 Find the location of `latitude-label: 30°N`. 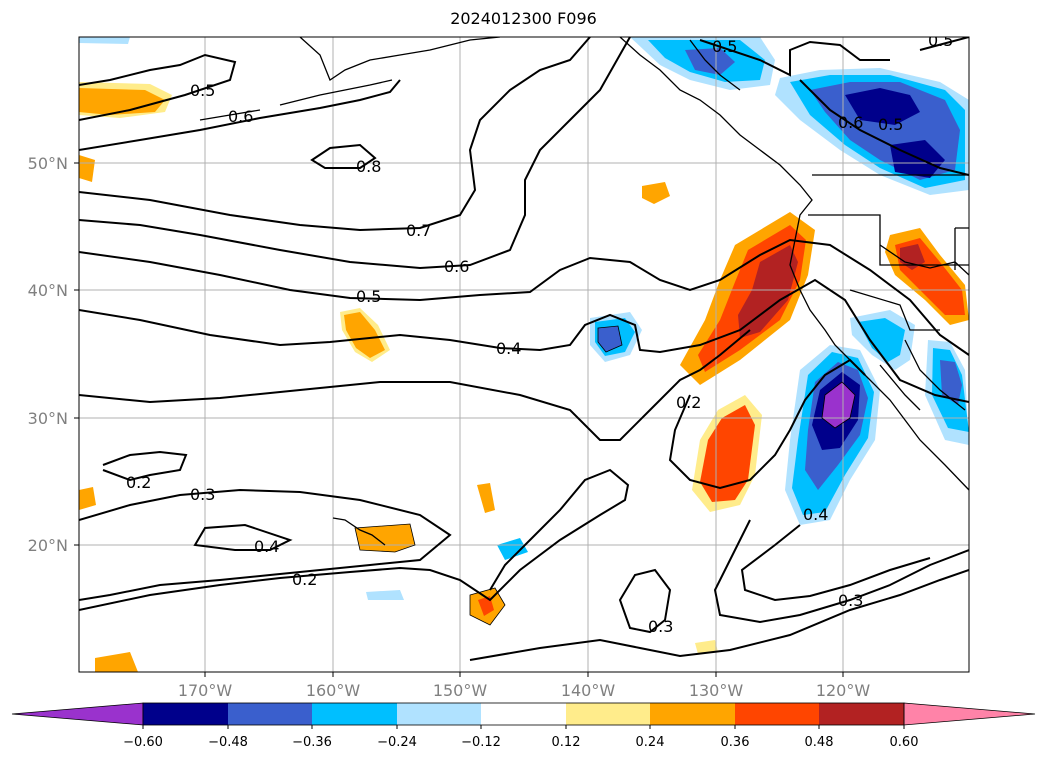

latitude-label: 30°N is located at coordinates (48, 418).